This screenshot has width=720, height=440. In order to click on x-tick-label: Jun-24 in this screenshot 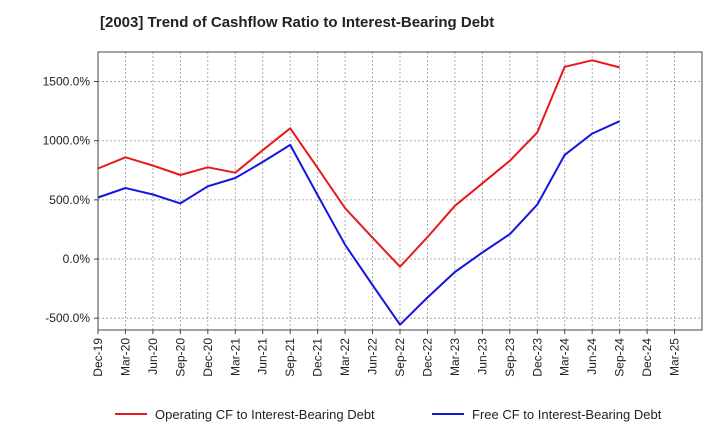, I will do `click(592, 356)`.